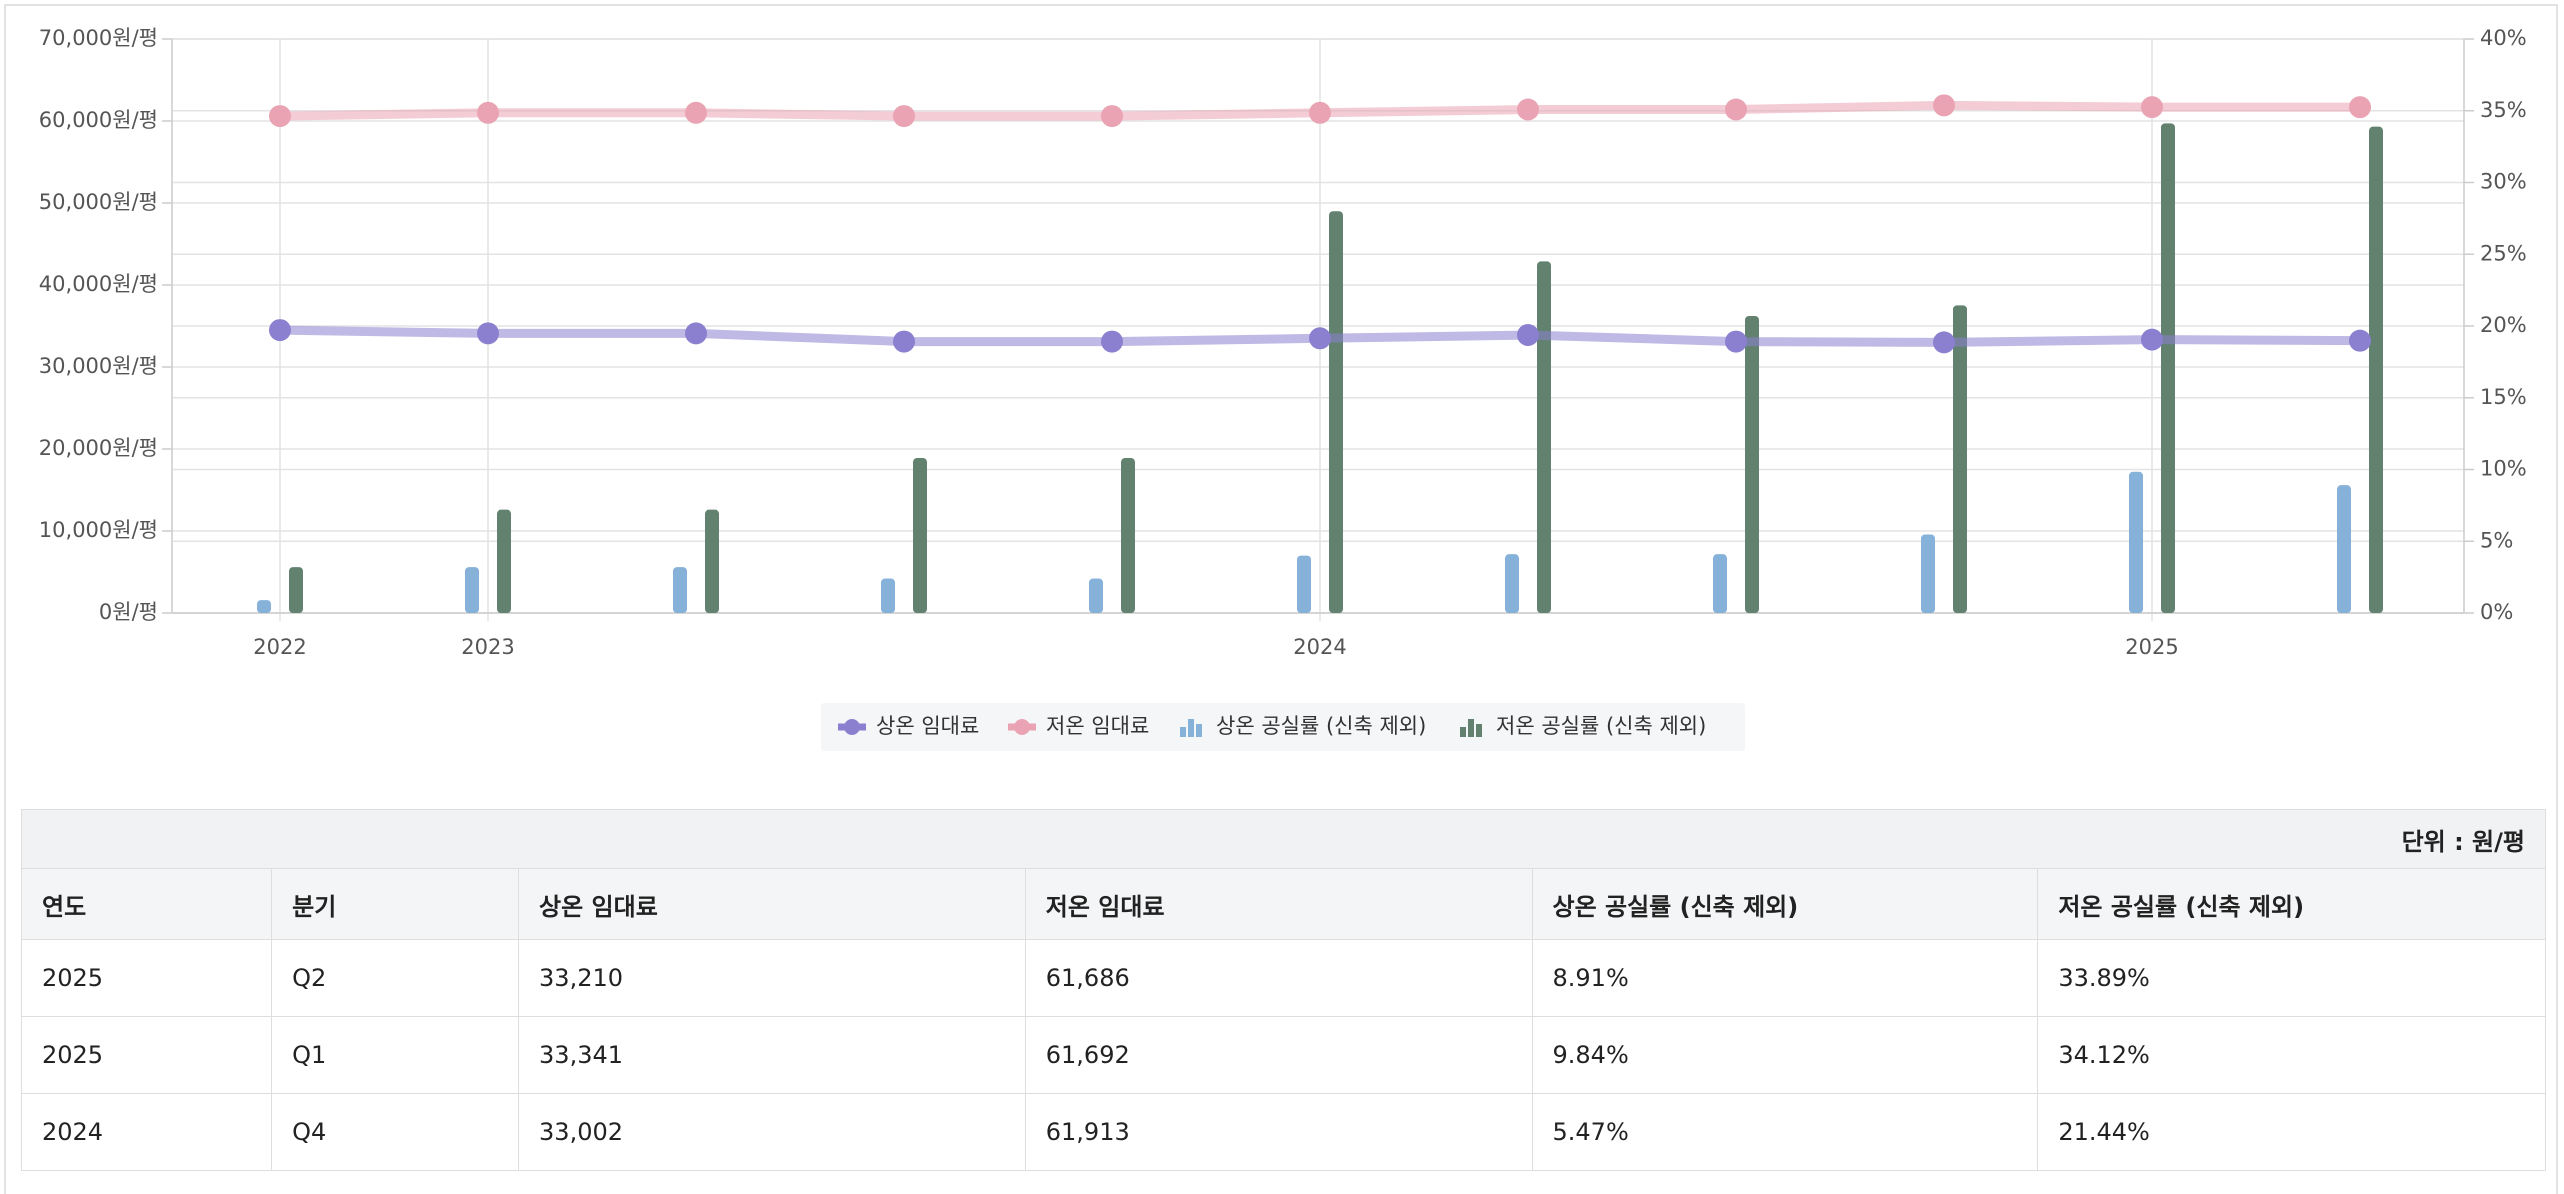 This screenshot has height=1194, width=2564. What do you see at coordinates (2503, 182) in the screenshot?
I see `y2-tick-label: 30%` at bounding box center [2503, 182].